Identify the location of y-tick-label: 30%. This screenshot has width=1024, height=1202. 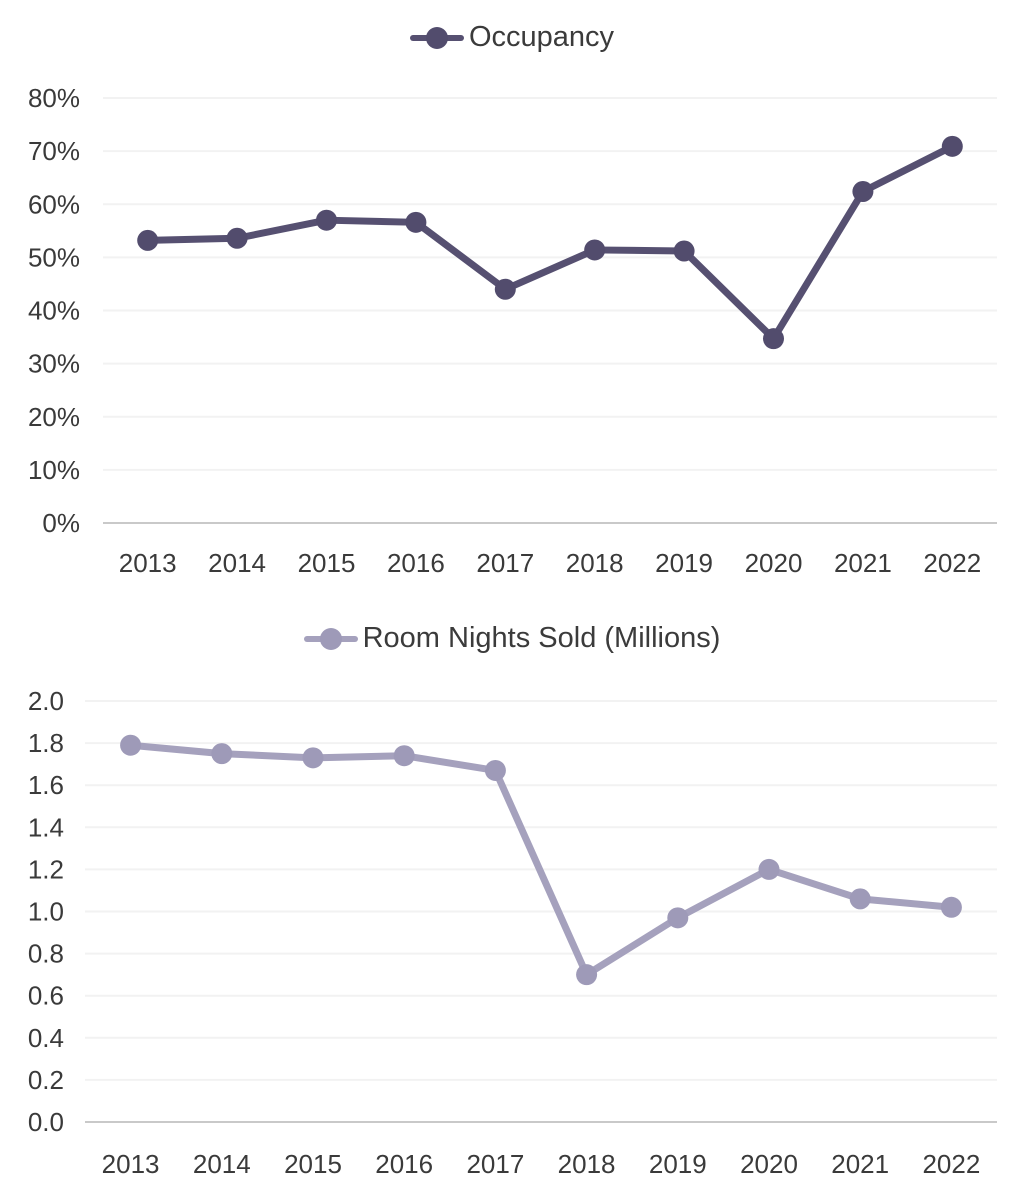
(54, 364).